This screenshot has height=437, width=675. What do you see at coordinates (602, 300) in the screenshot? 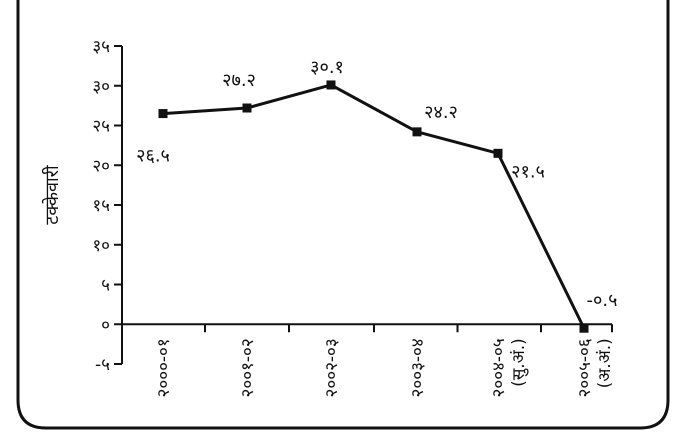
I see `data-label: -०.५` at bounding box center [602, 300].